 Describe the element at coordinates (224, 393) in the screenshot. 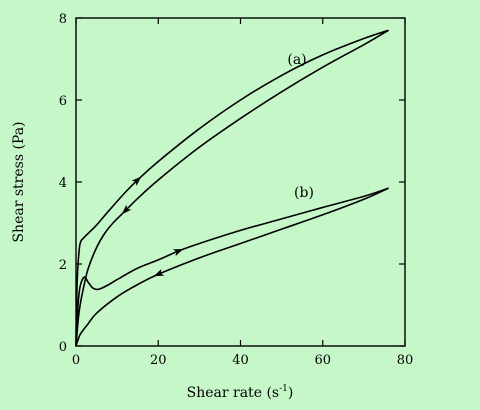

I see `x-axis-title-text: Shear rate` at that location.